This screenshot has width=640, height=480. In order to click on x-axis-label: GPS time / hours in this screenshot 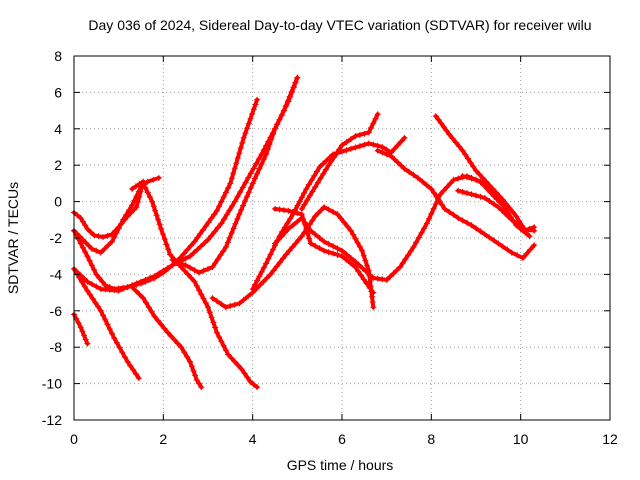, I will do `click(340, 465)`.